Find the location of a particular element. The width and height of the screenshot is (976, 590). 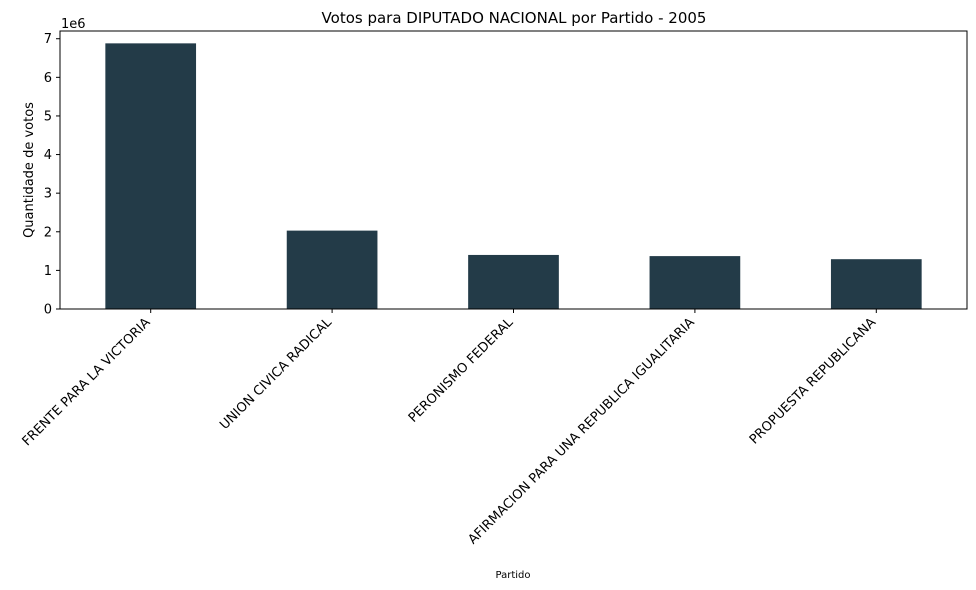

y-axis-label: Quantidade de votos is located at coordinates (29, 170).